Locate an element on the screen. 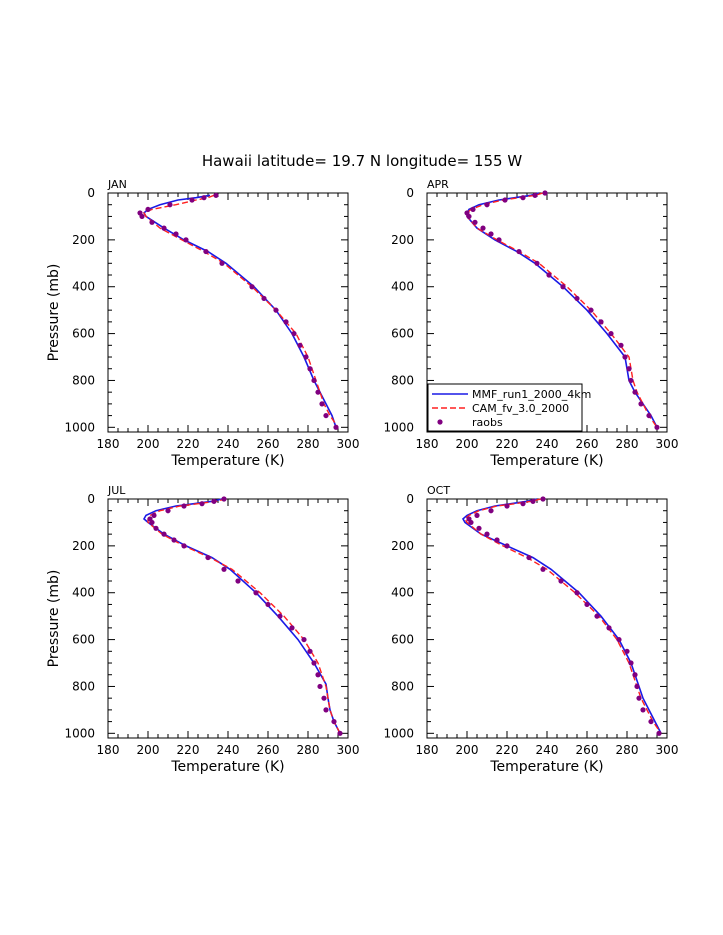 This screenshot has height=935, width=723. legend-label: raobs is located at coordinates (487, 422).